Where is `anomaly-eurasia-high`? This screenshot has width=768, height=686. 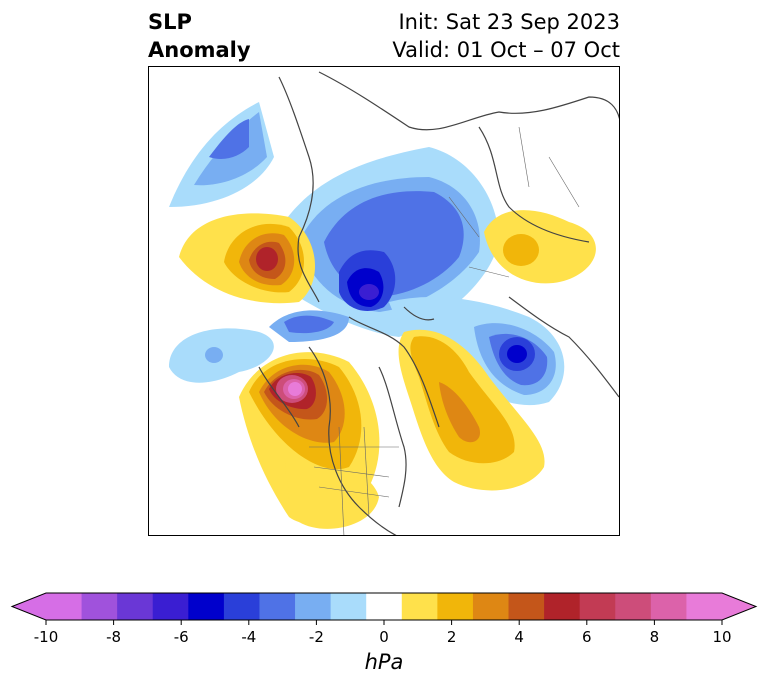 anomaly-eurasia-high is located at coordinates (540, 247).